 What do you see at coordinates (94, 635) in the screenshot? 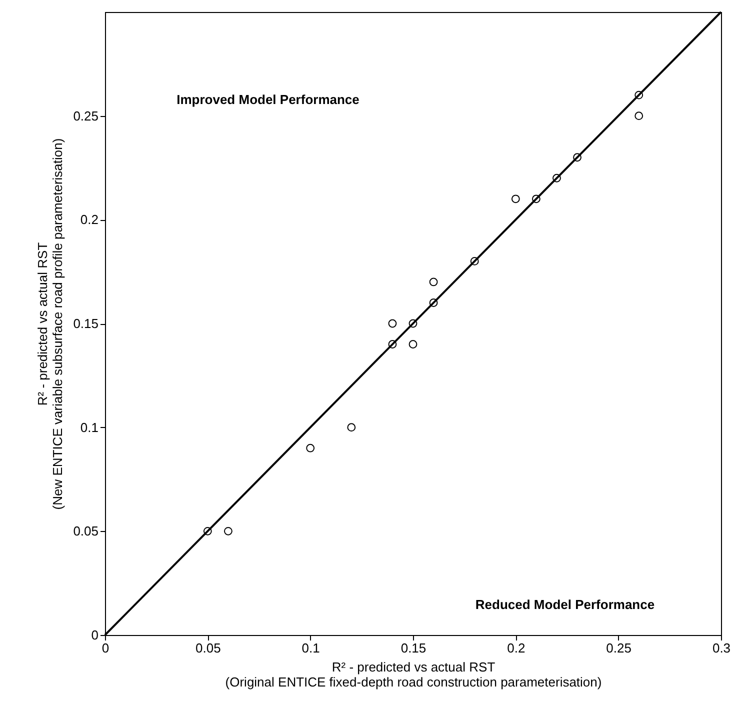
I see `y-tick-label: 0` at bounding box center [94, 635].